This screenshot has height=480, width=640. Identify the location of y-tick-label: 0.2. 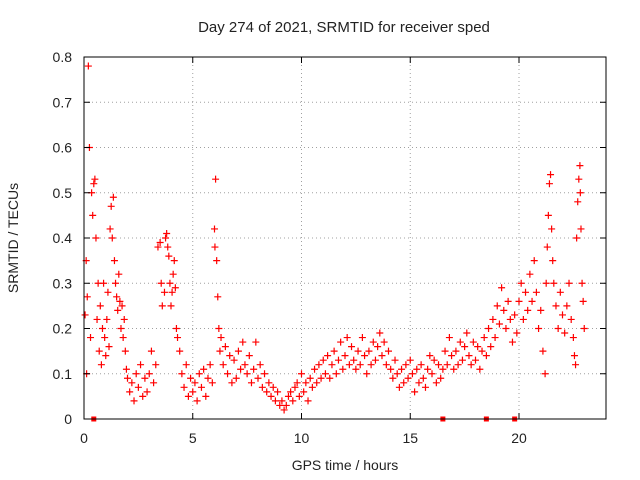
(63, 329).